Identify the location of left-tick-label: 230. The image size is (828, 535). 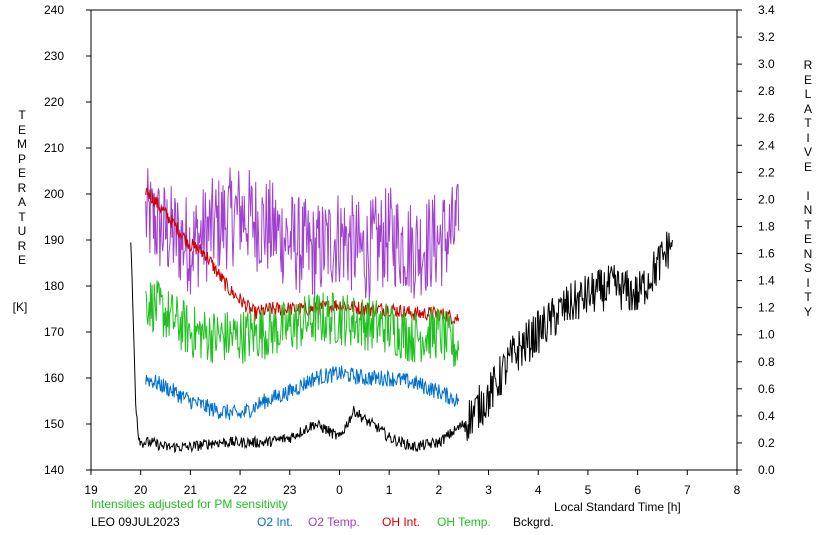
(54, 56).